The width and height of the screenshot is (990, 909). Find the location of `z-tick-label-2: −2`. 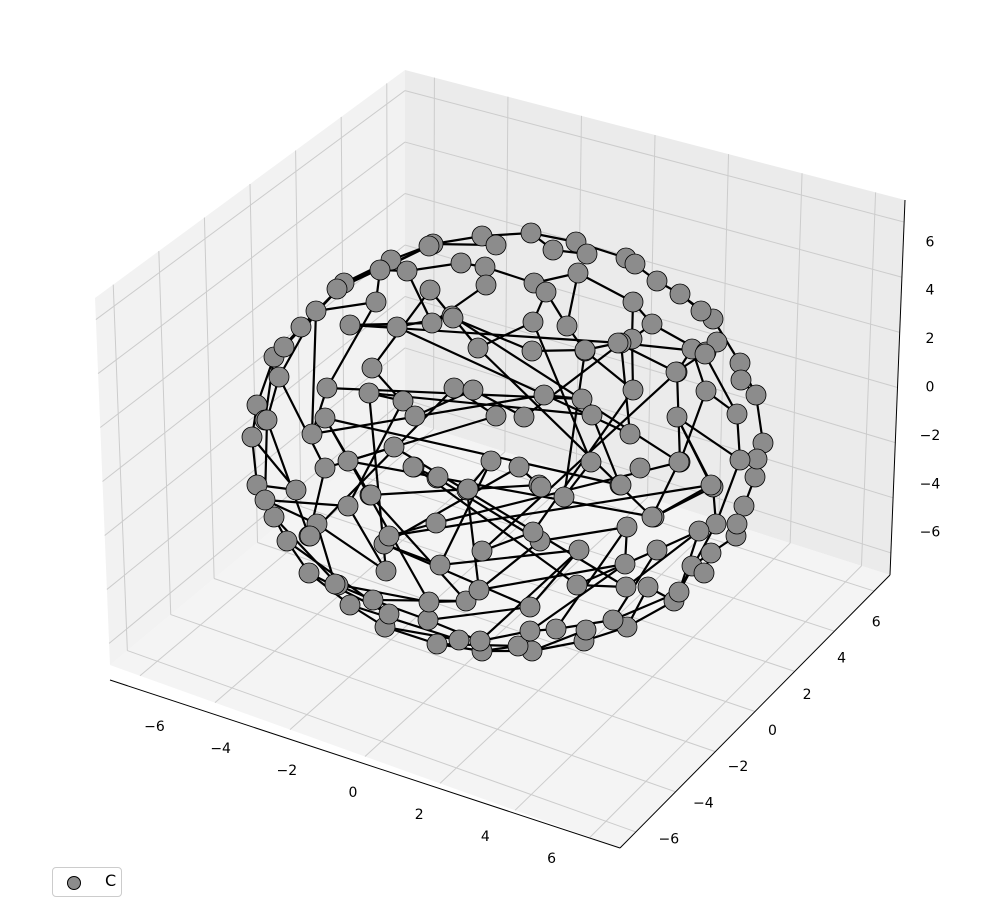

z-tick-label-2: −2 is located at coordinates (930, 436).